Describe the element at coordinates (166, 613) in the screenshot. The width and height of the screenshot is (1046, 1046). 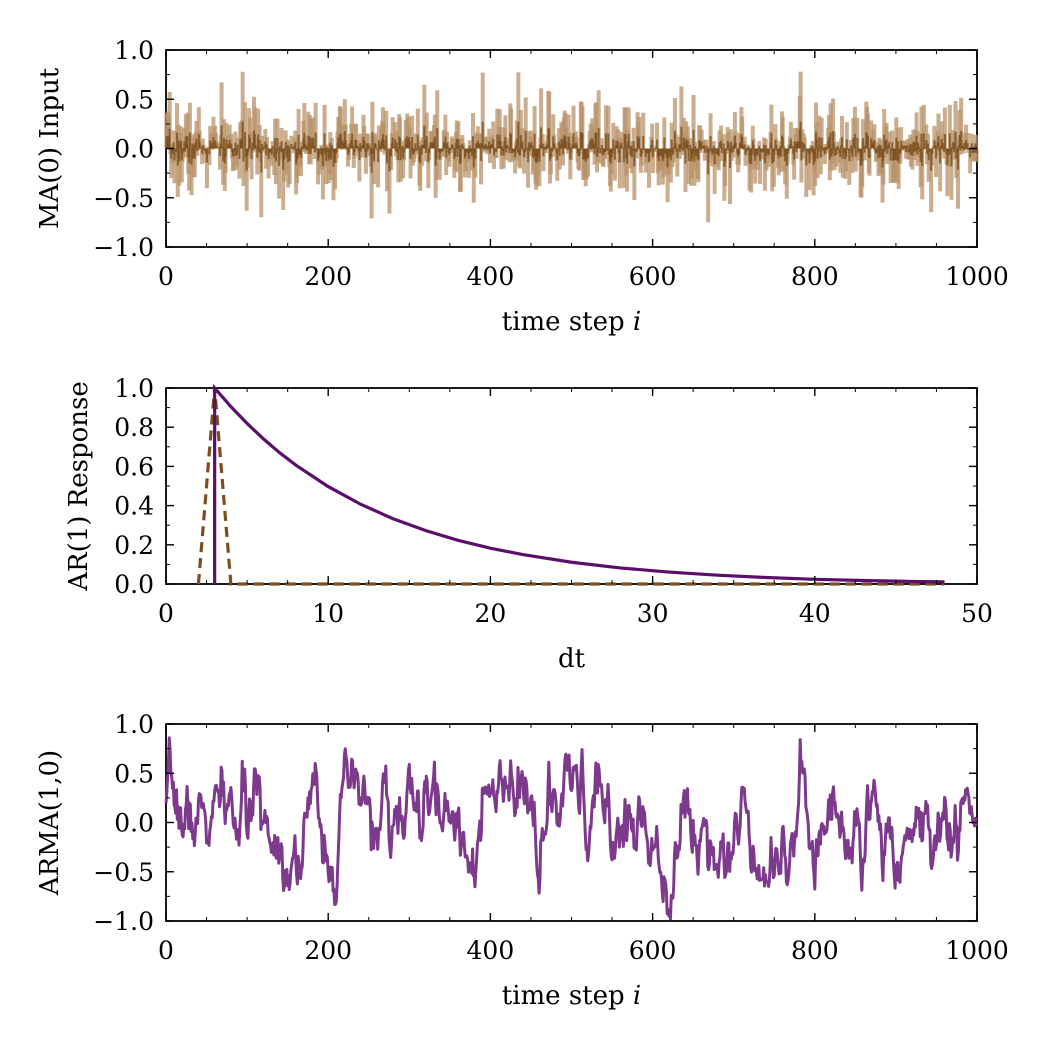
I see `ar-response-xtick-label: 0` at that location.